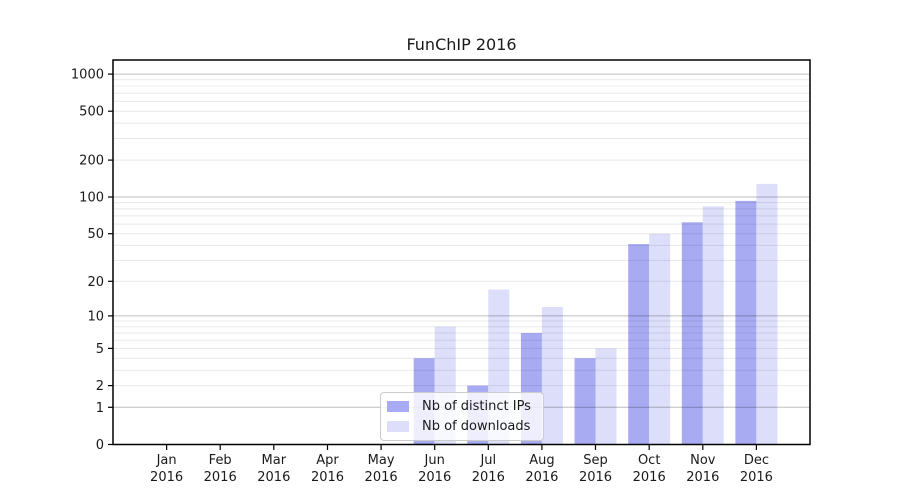 The image size is (900, 500). What do you see at coordinates (87, 75) in the screenshot?
I see `y-tick-label: 1000` at bounding box center [87, 75].